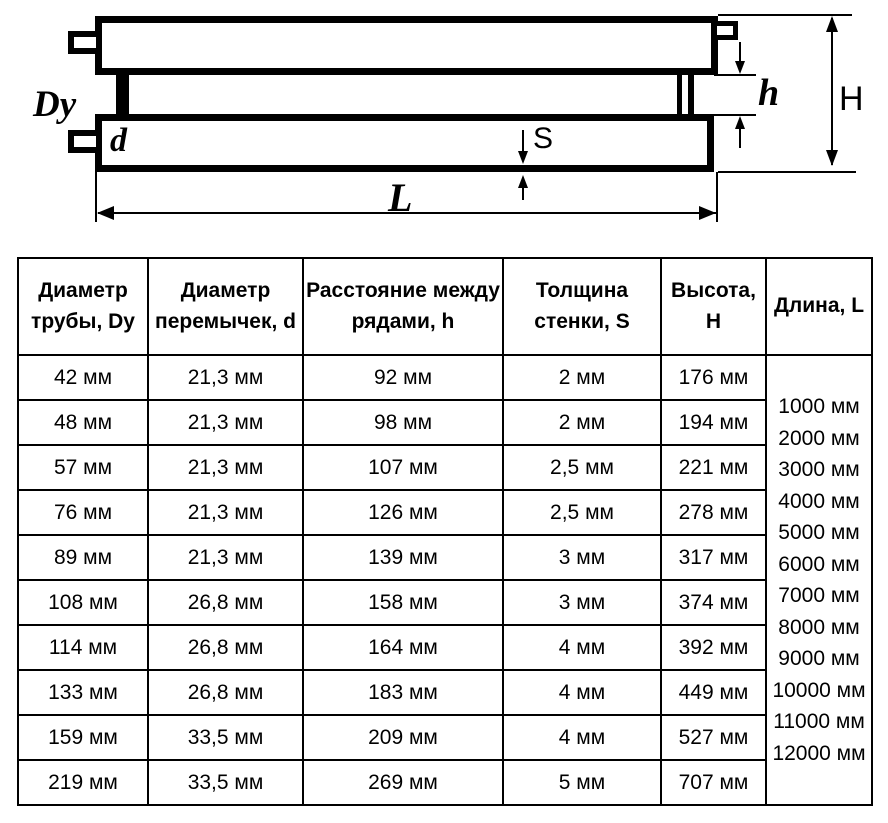  I want to click on l-arrowhead-left-icon, so click(105, 213).